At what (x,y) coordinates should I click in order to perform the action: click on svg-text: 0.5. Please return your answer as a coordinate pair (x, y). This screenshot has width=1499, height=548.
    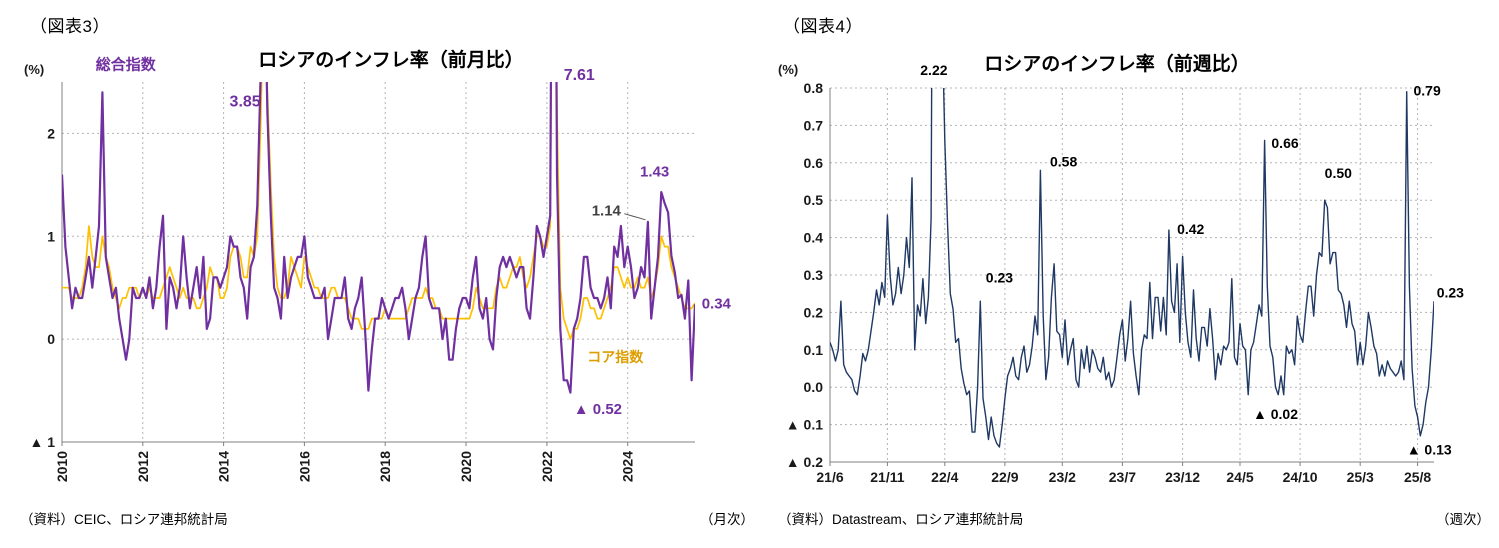
    Looking at the image, I should click on (814, 200).